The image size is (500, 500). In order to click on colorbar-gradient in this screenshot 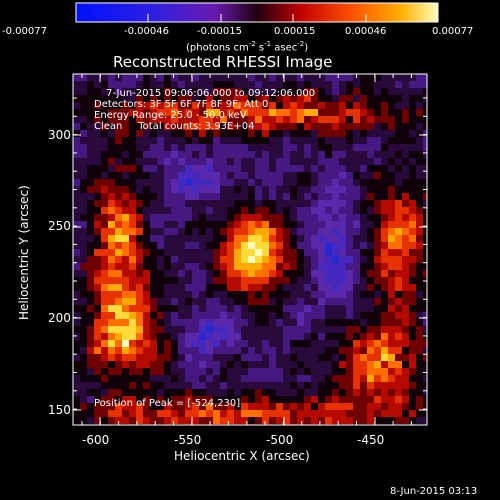, I will do `click(257, 12)`.